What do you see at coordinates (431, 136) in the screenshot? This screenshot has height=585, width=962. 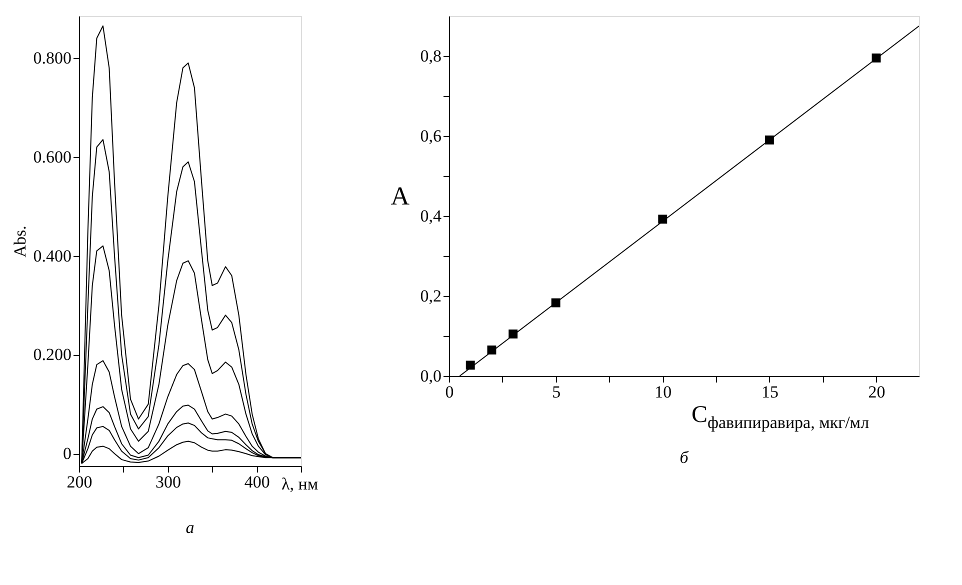 I see `y-tick-label: 0,6` at bounding box center [431, 136].